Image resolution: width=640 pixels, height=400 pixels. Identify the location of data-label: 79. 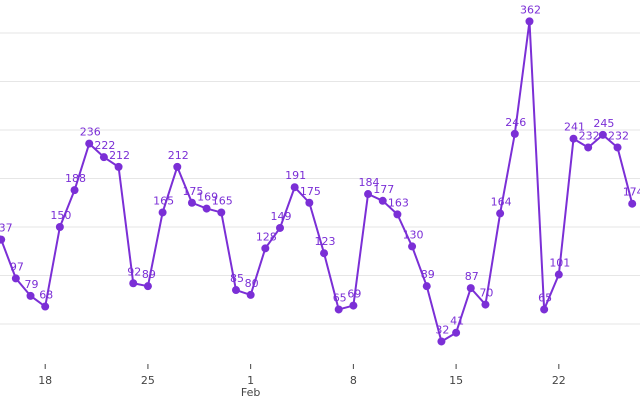
(32, 284).